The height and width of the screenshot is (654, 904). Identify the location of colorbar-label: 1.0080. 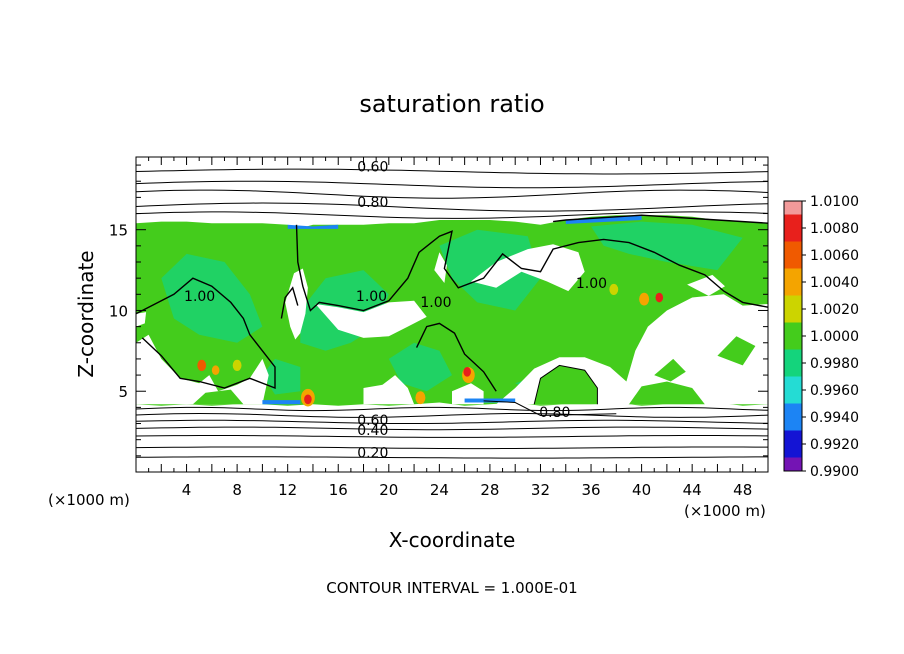
(834, 229).